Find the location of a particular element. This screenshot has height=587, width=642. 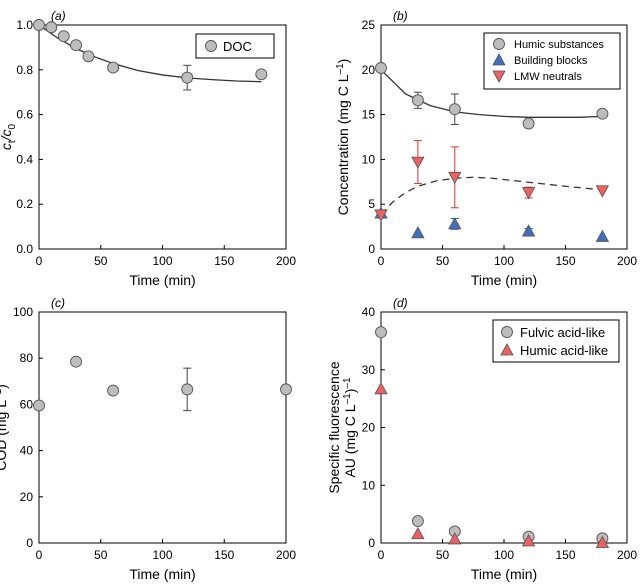

y-axis-label: COD (mg L–1) is located at coordinates (4, 427).